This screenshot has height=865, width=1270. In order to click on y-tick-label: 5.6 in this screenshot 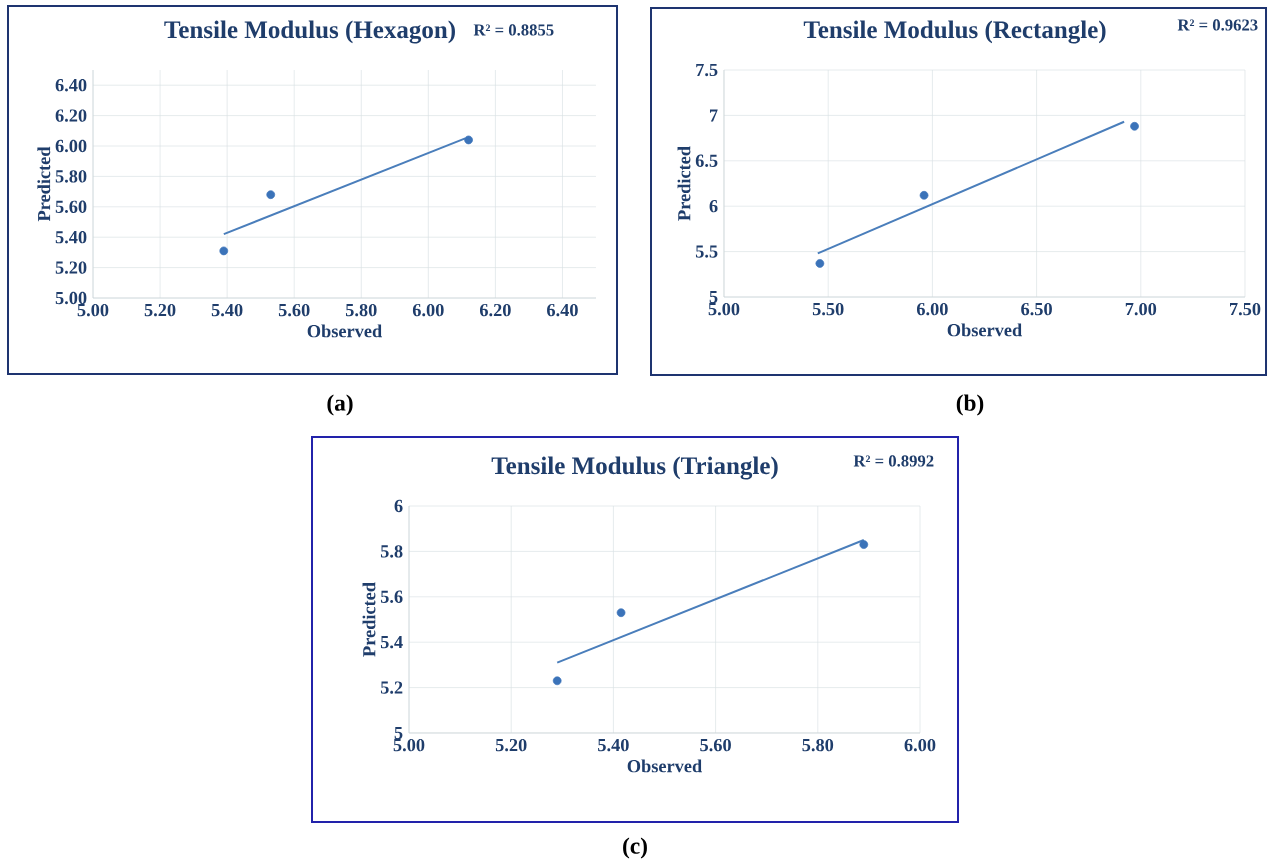, I will do `click(391, 596)`.